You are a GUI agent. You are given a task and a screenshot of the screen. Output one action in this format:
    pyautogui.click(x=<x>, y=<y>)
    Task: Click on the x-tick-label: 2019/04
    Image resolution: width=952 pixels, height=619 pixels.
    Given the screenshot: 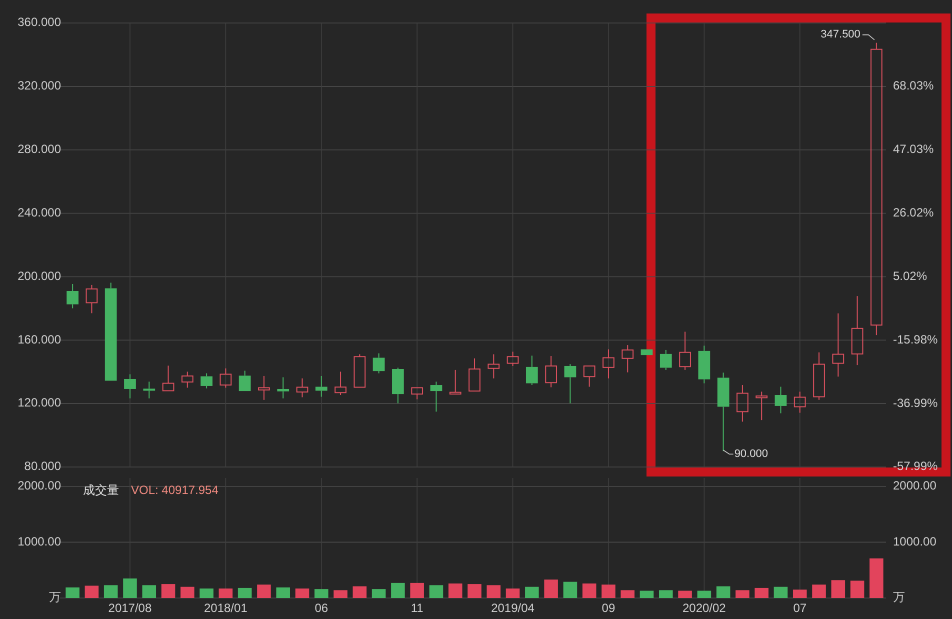 What is the action you would take?
    pyautogui.click(x=513, y=608)
    